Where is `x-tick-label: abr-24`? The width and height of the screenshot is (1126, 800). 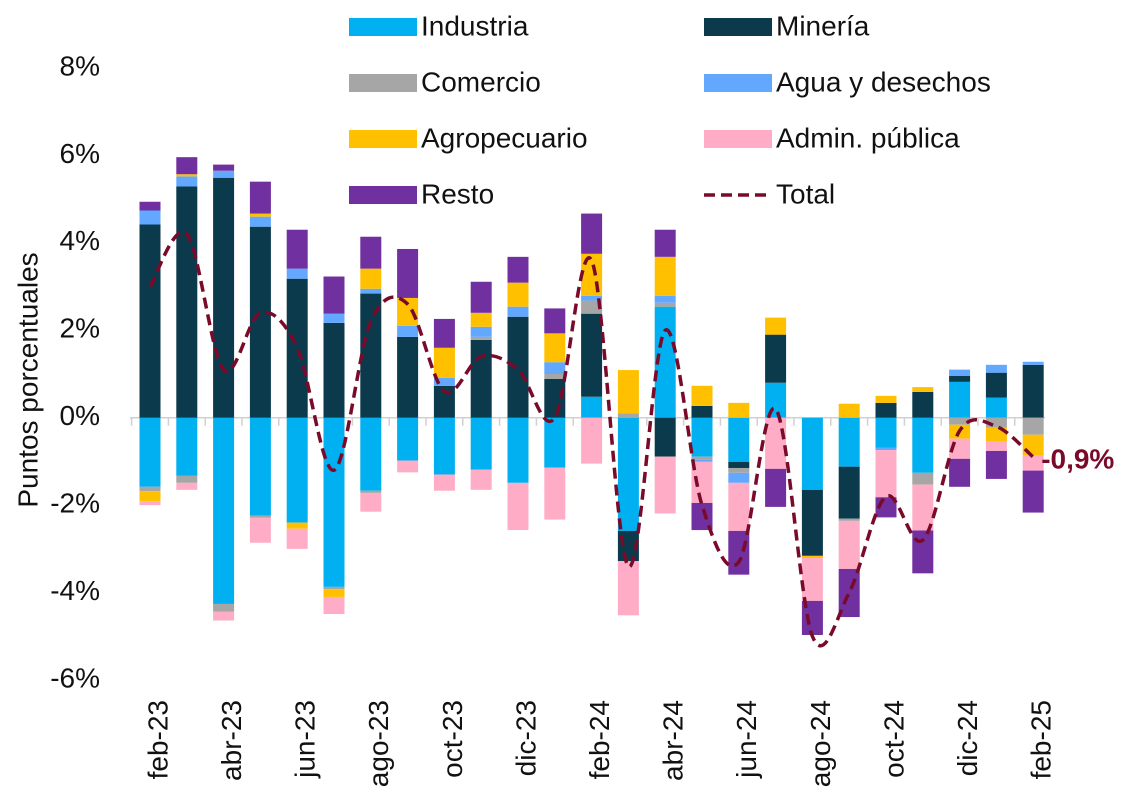 x-tick-label: abr-24 is located at coordinates (673, 740).